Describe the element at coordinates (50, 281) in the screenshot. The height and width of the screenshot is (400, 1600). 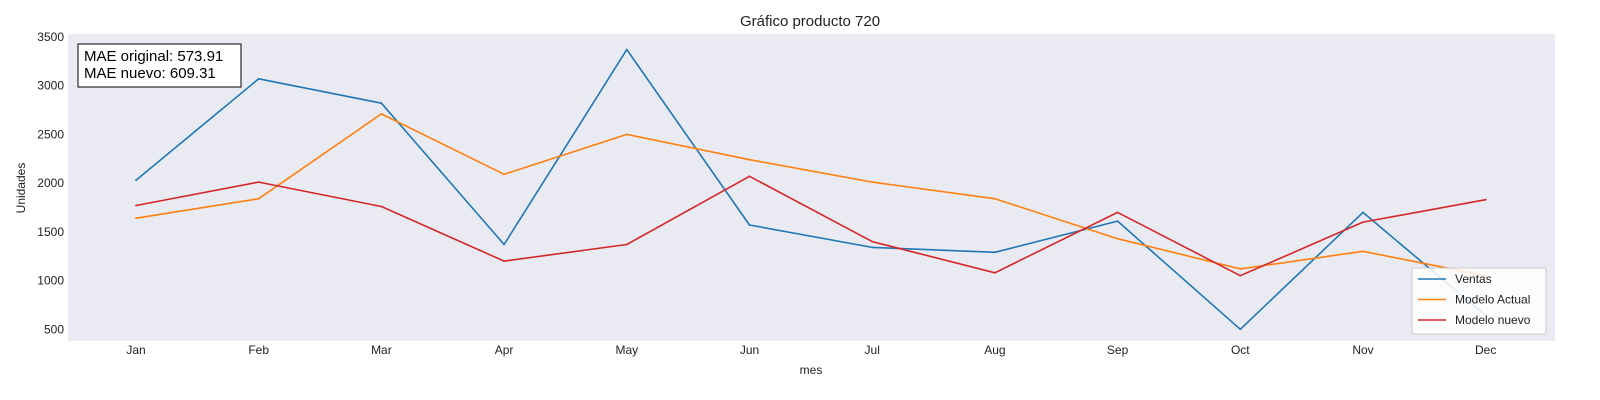
I see `y-tick-label: 1000` at that location.